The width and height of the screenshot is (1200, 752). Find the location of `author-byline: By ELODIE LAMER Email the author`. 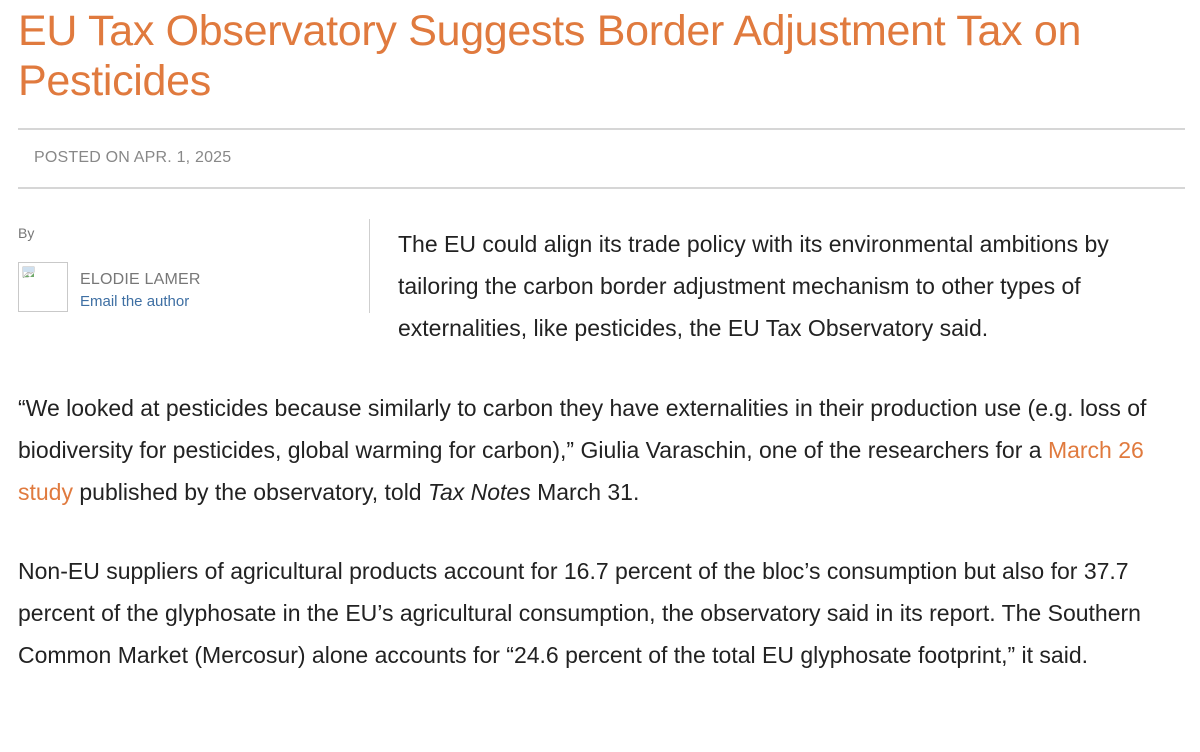

author-byline: By ELODIE LAMER Email the author is located at coordinates (193, 266).